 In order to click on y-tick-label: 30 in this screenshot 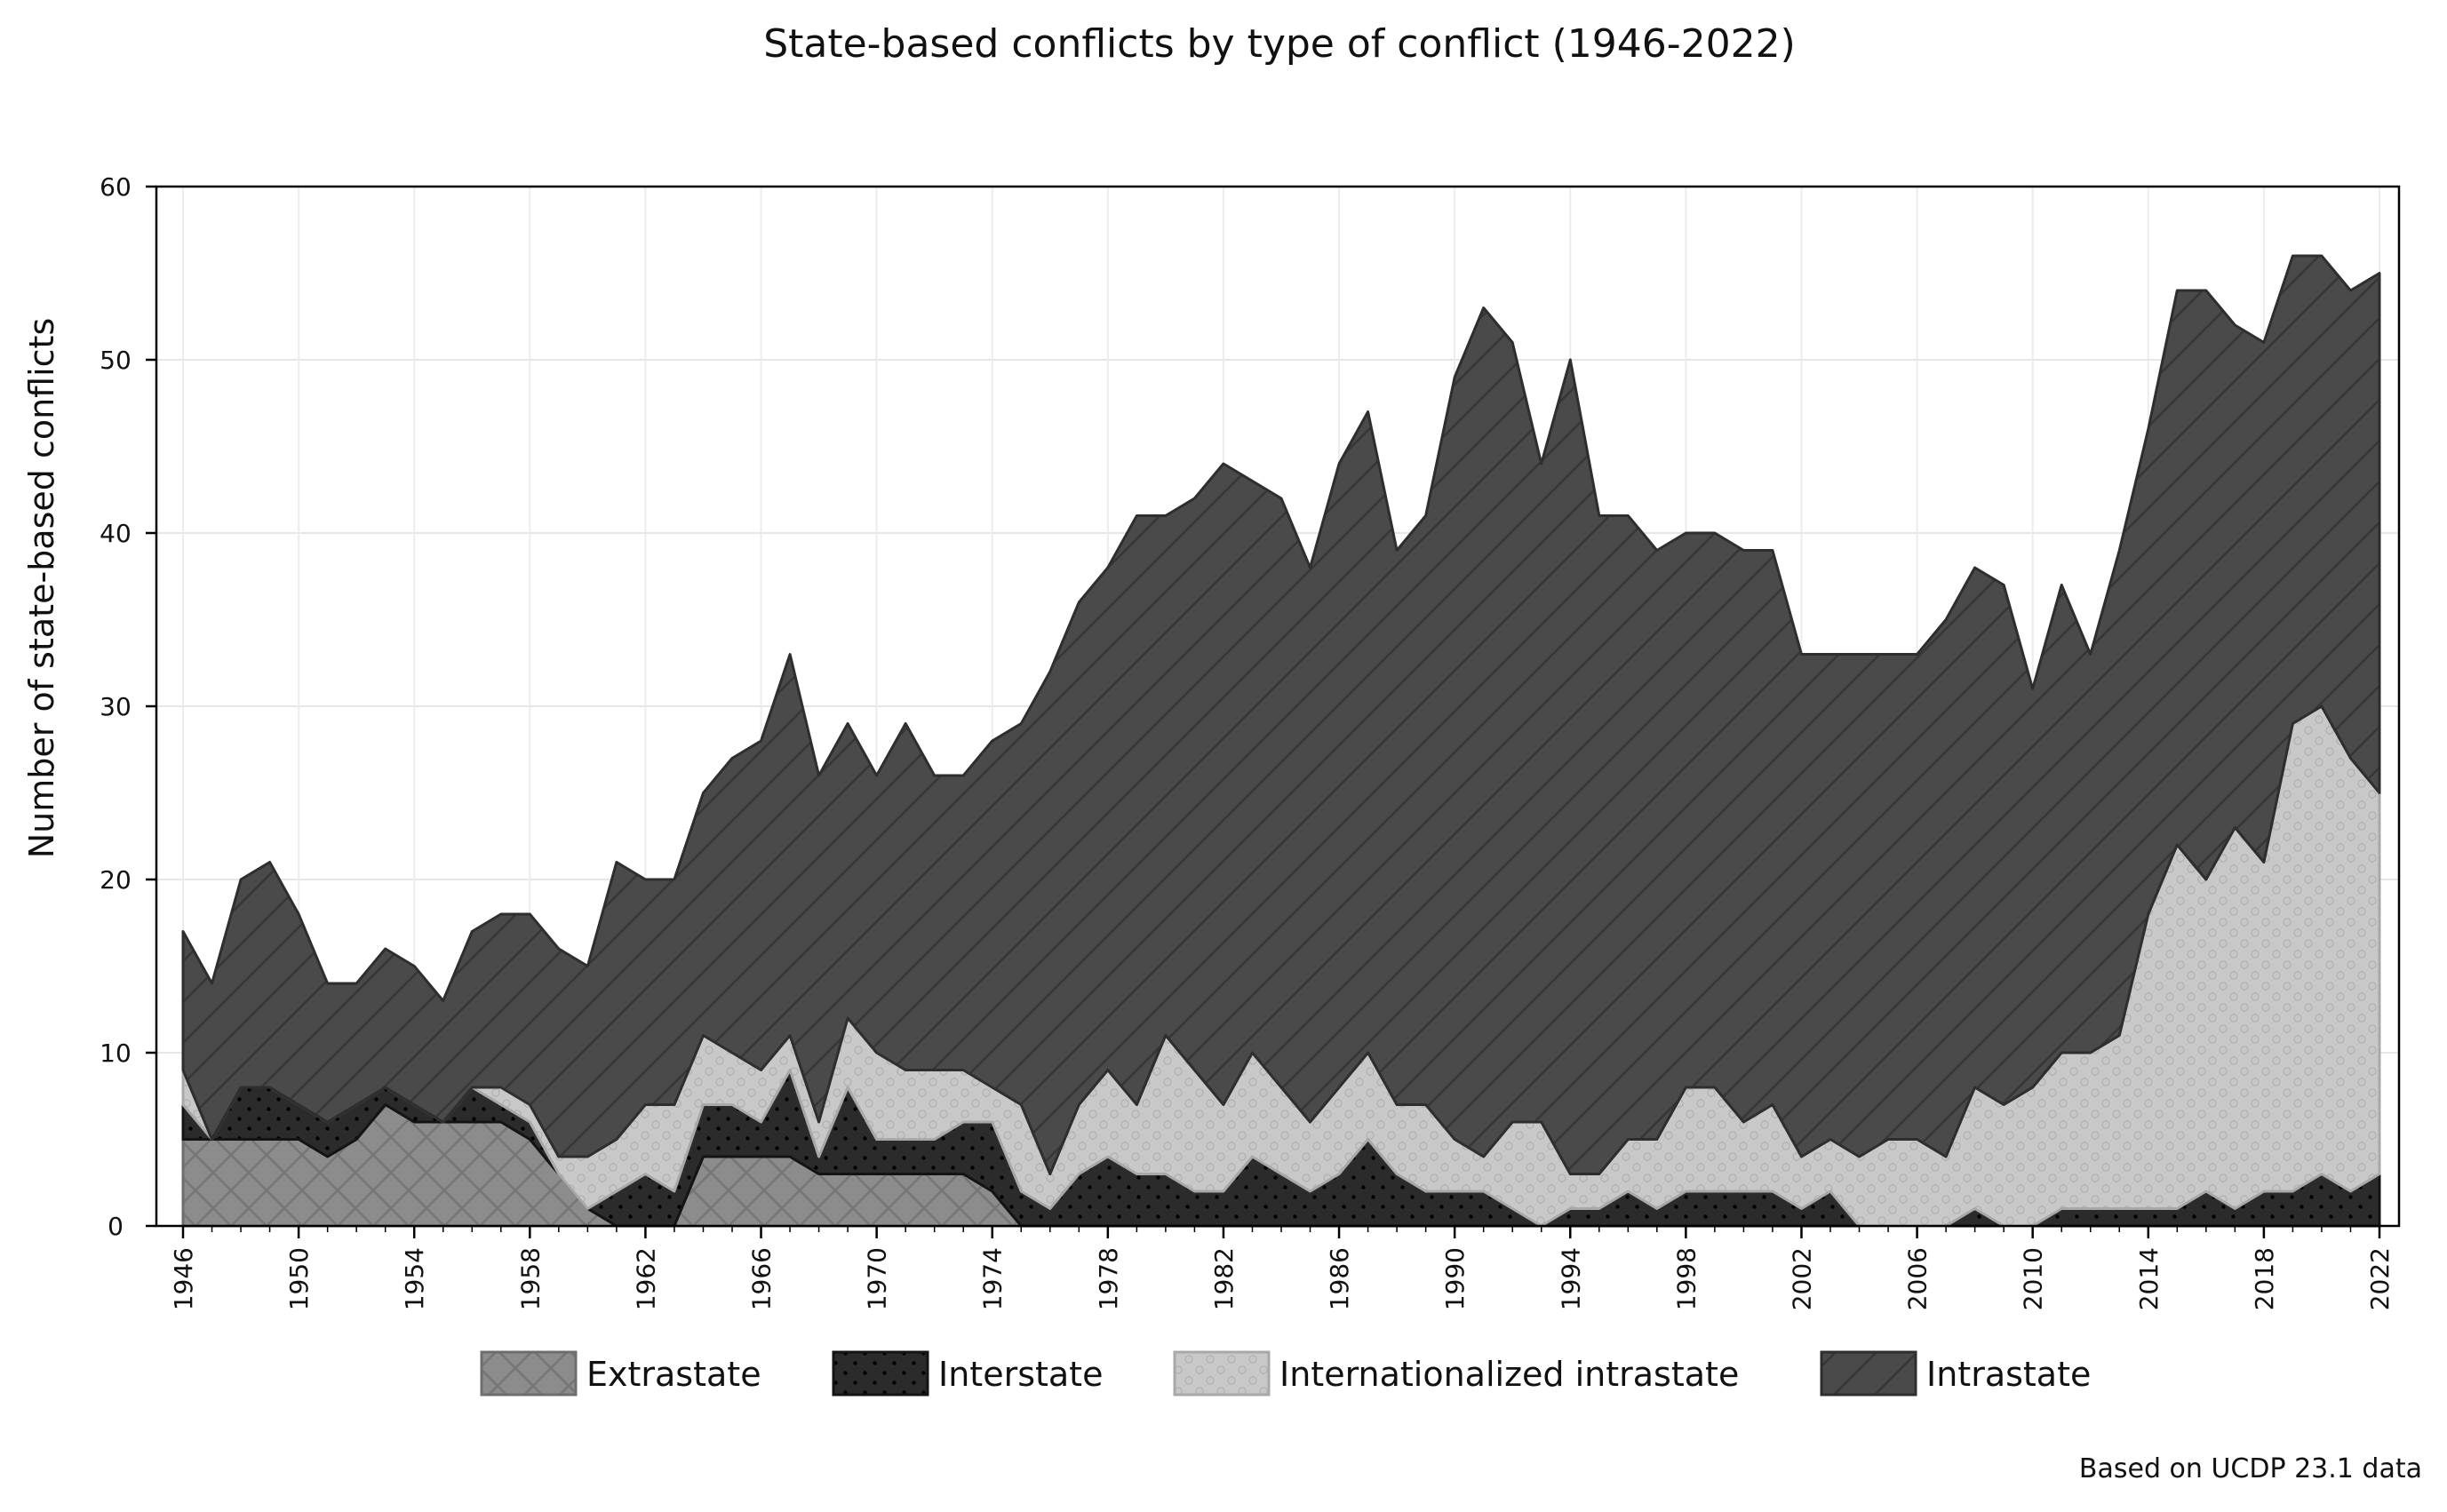, I will do `click(116, 706)`.